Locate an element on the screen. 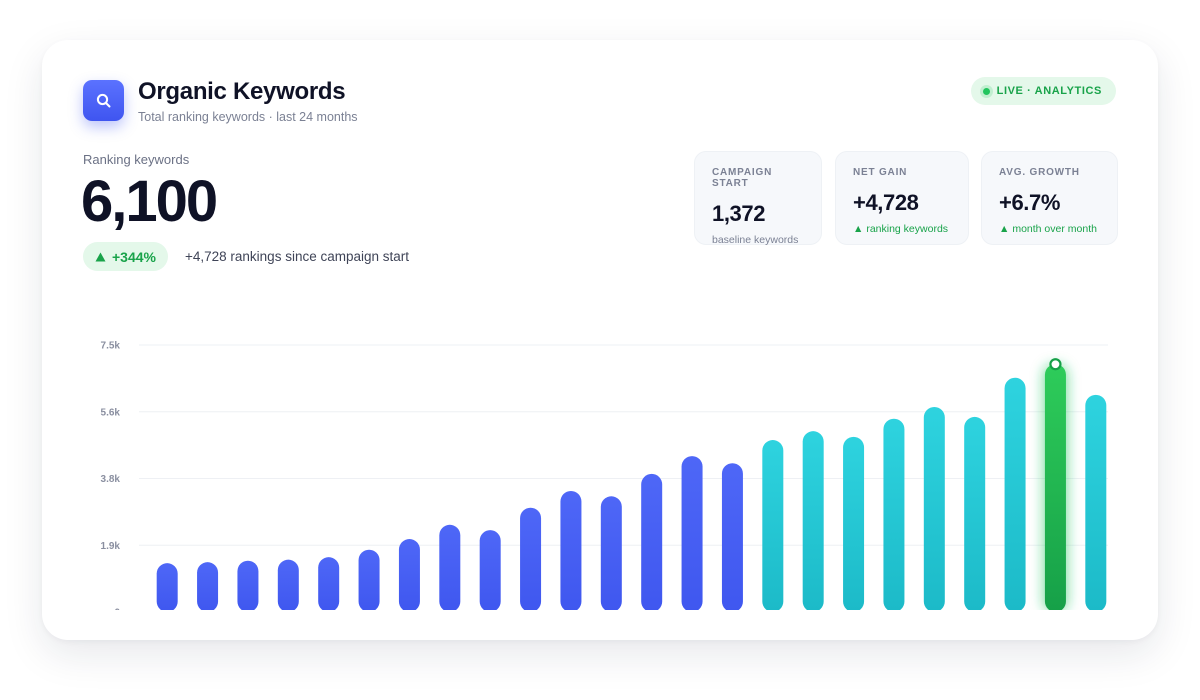  stat-label: NET GAIN is located at coordinates (880, 172).